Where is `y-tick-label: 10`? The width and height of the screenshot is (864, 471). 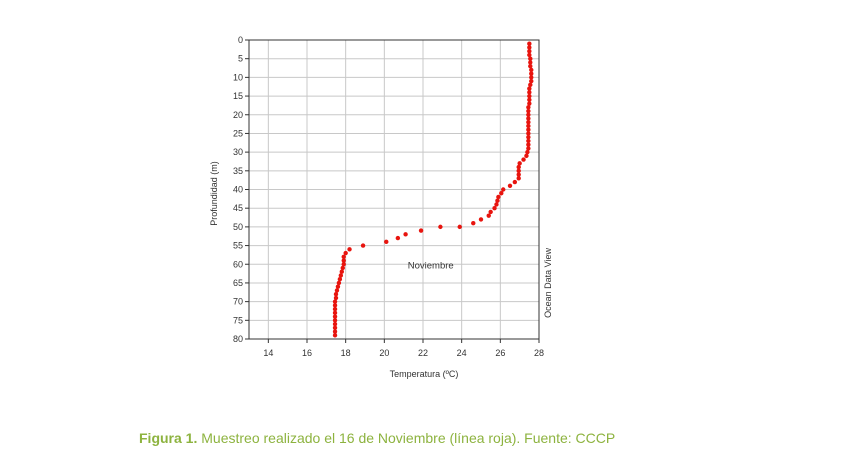 y-tick-label: 10 is located at coordinates (238, 77).